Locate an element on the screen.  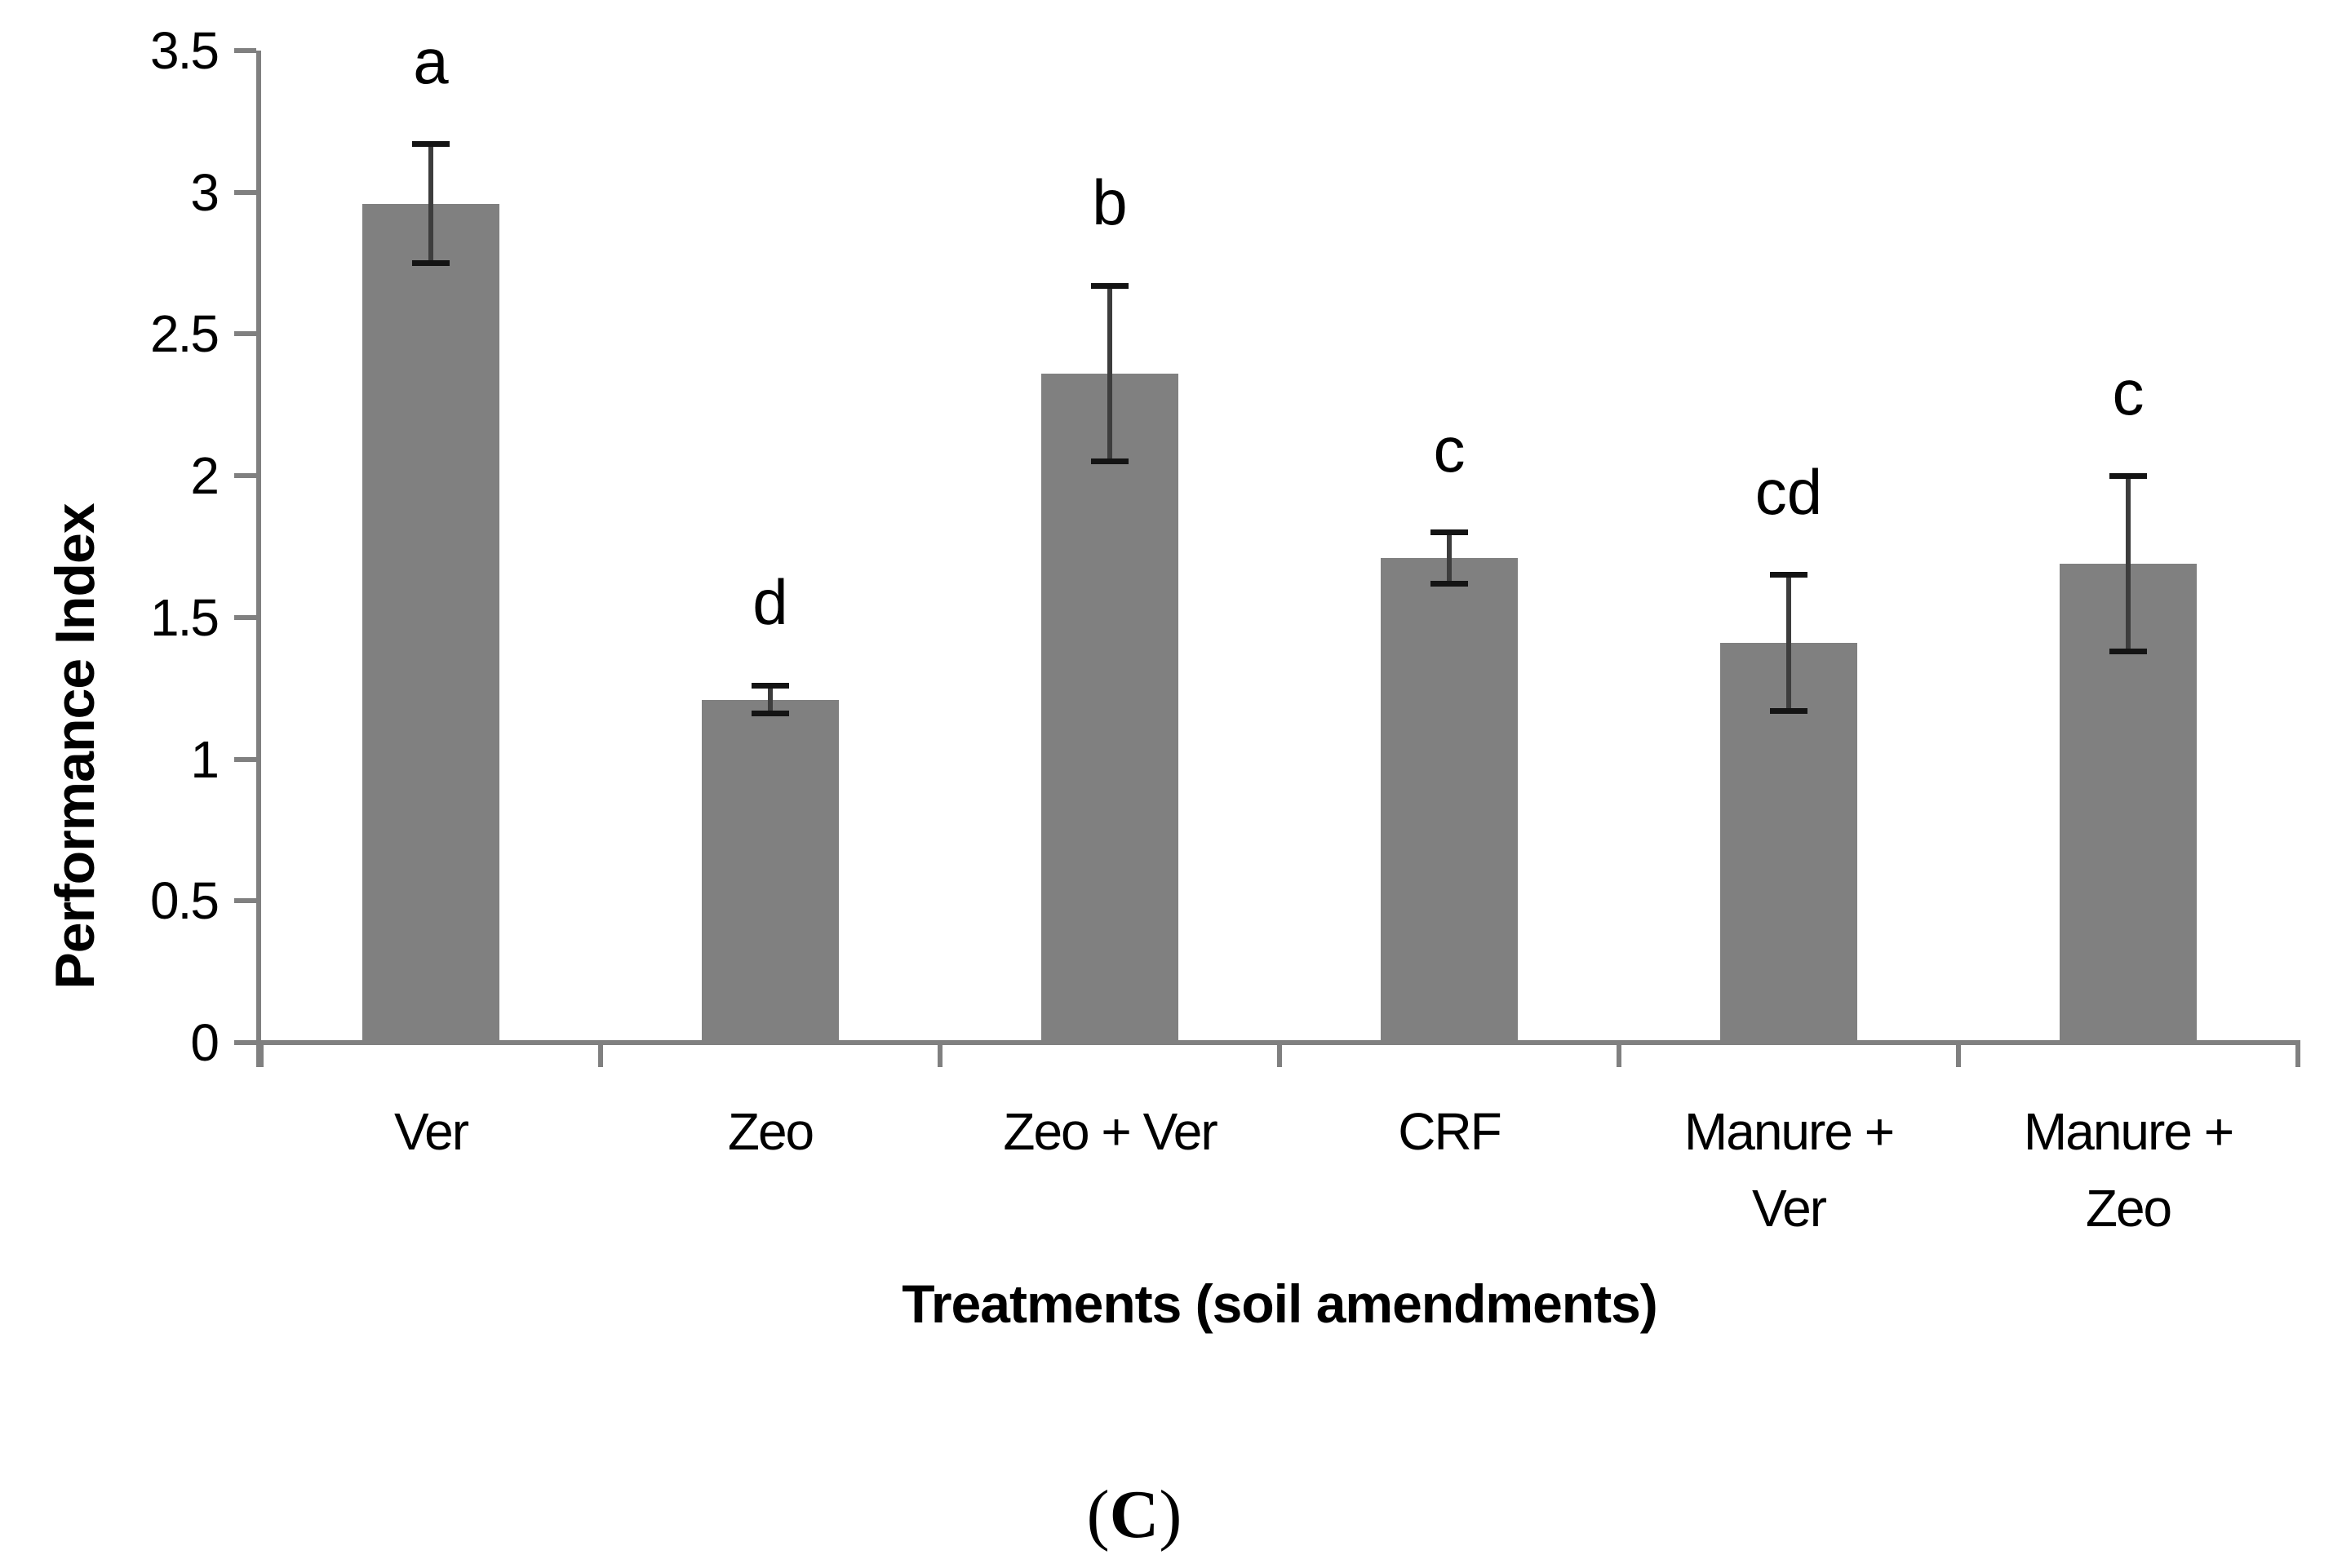
y-tick-label: 0.5 is located at coordinates (185, 901).